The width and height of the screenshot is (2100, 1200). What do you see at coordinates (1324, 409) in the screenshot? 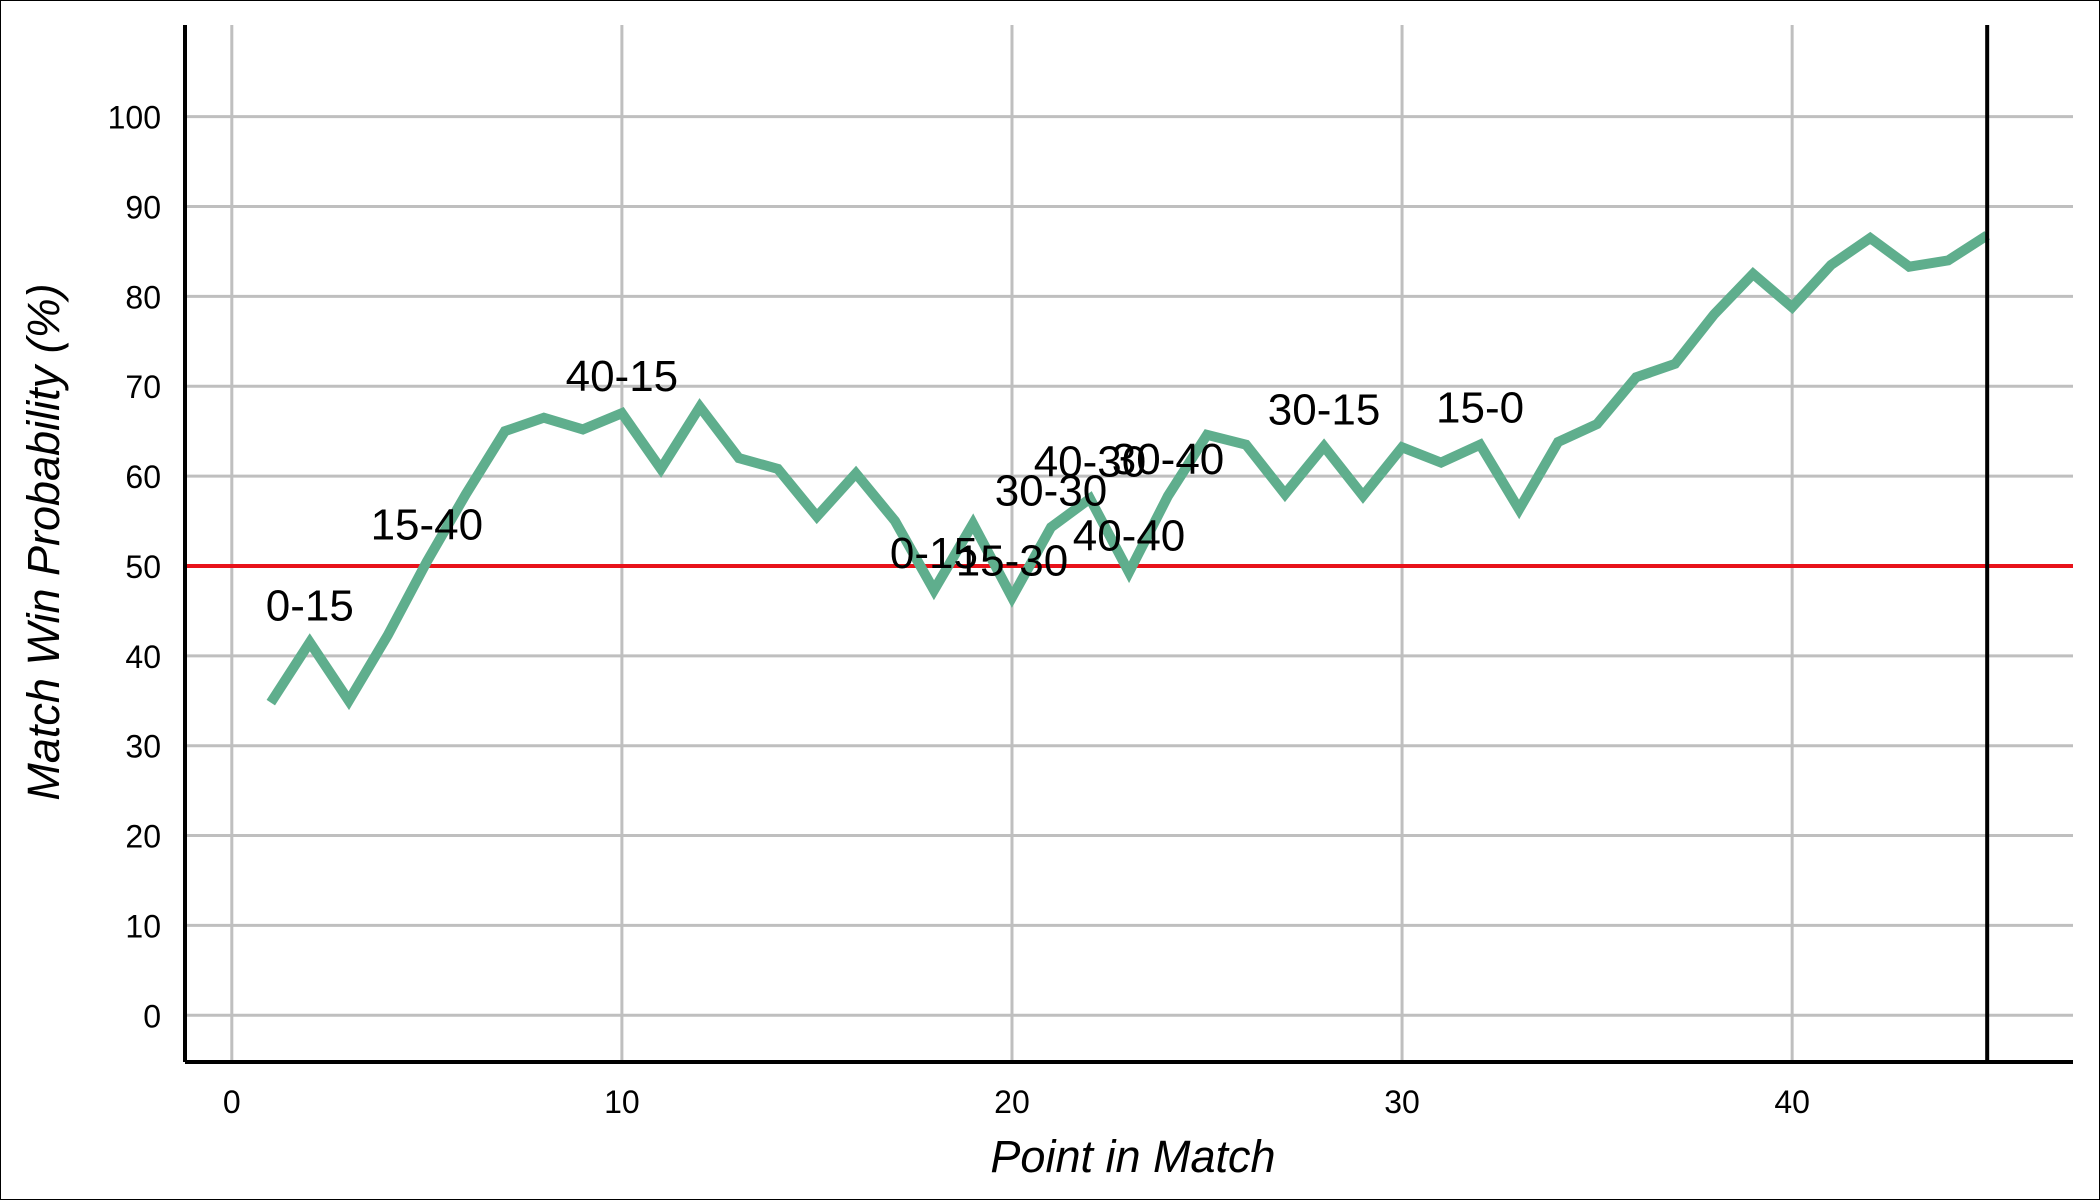
I see `score-annotation: 30-15` at bounding box center [1324, 409].